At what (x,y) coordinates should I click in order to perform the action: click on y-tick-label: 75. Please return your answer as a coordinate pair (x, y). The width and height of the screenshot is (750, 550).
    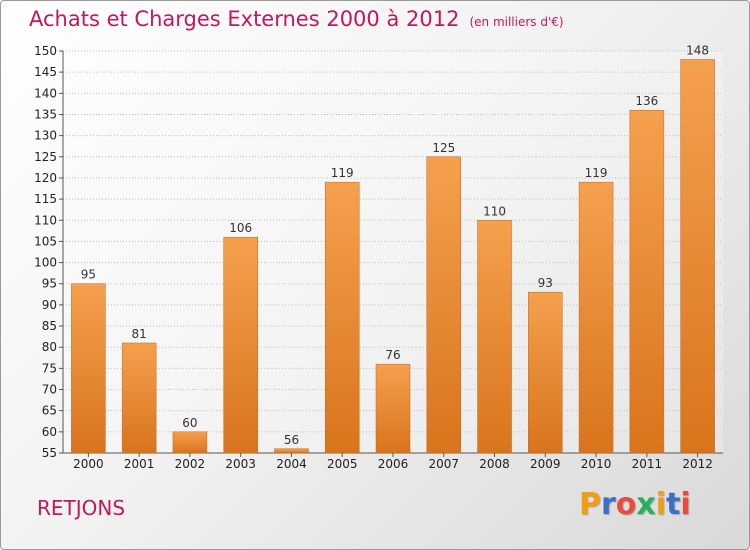
    Looking at the image, I should click on (49, 368).